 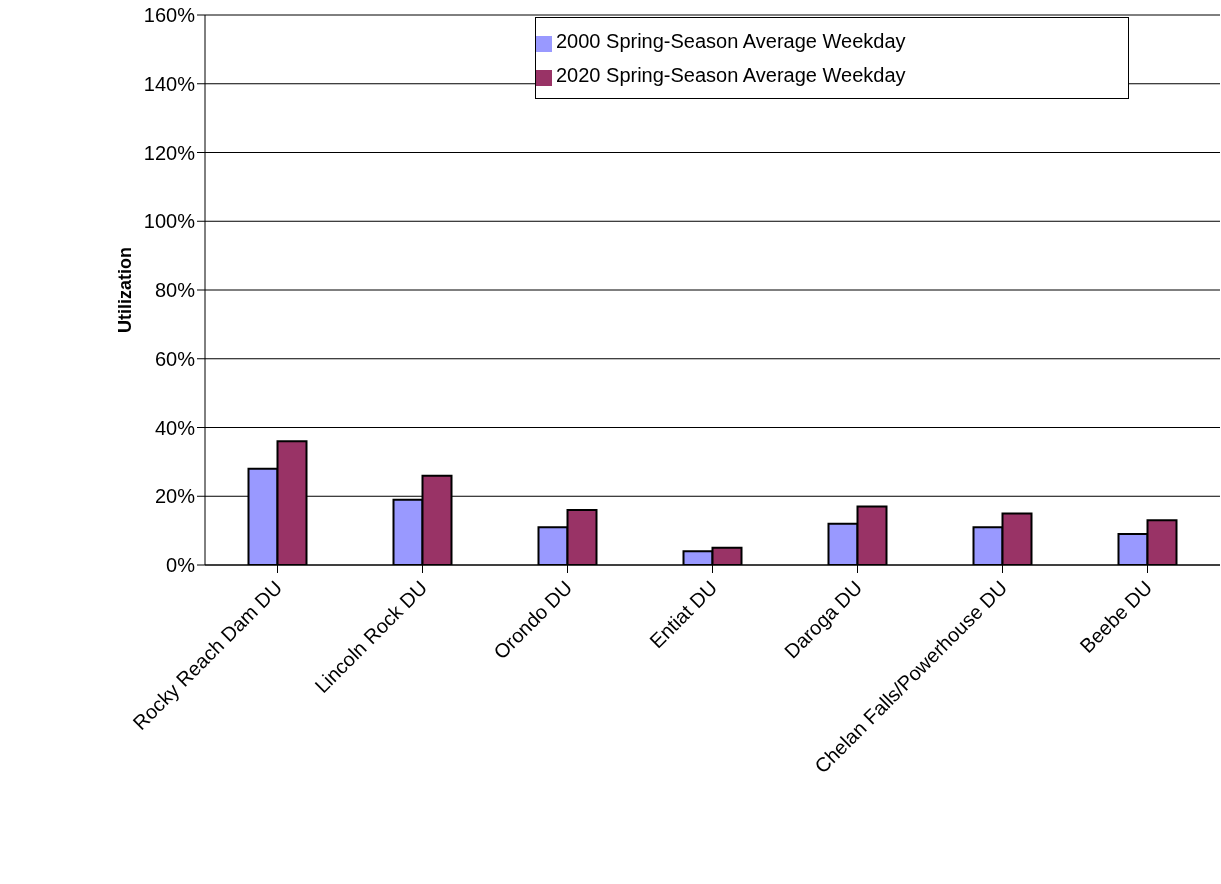 I want to click on legend-label: 2000 Spring-Season Average Weekday, so click(x=731, y=41).